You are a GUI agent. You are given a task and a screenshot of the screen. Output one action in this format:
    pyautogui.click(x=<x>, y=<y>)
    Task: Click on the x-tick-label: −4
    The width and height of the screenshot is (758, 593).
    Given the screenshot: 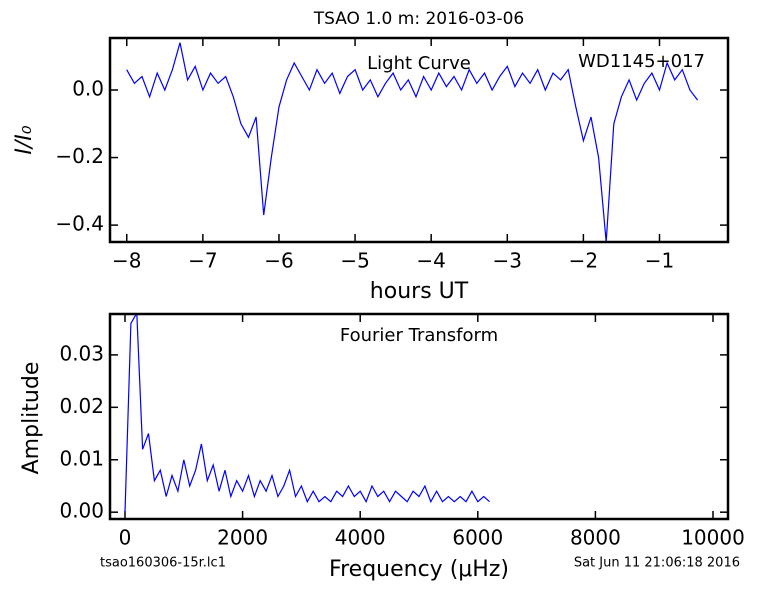 What is the action you would take?
    pyautogui.click(x=430, y=261)
    